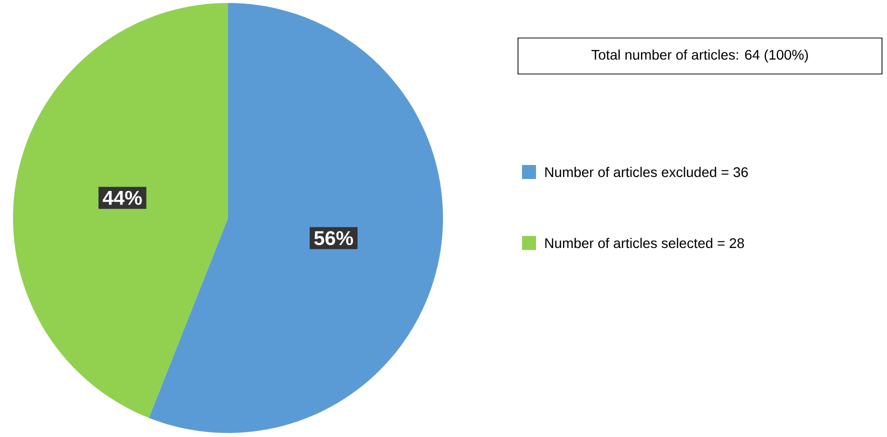  What do you see at coordinates (122, 197) in the screenshot?
I see `data-label: 44%` at bounding box center [122, 197].